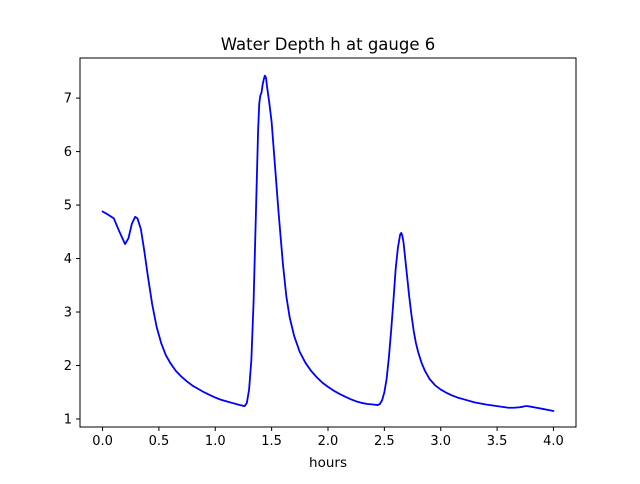  I want to click on y-tick-label: 7, so click(68, 99).